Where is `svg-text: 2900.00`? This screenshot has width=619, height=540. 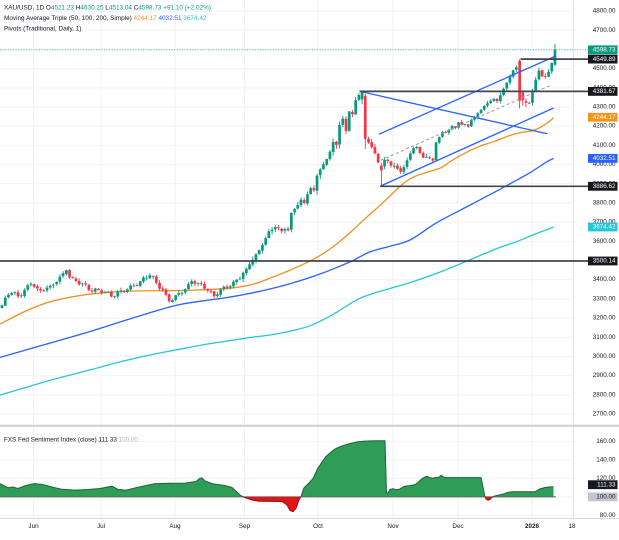 svg-text: 2900.00 is located at coordinates (604, 375).